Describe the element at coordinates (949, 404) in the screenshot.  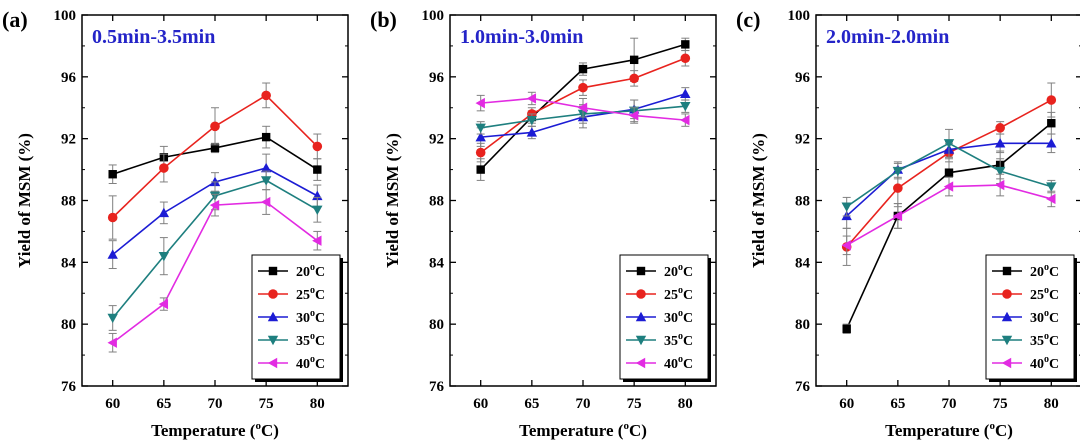
I see `x-tick-label: 70` at that location.